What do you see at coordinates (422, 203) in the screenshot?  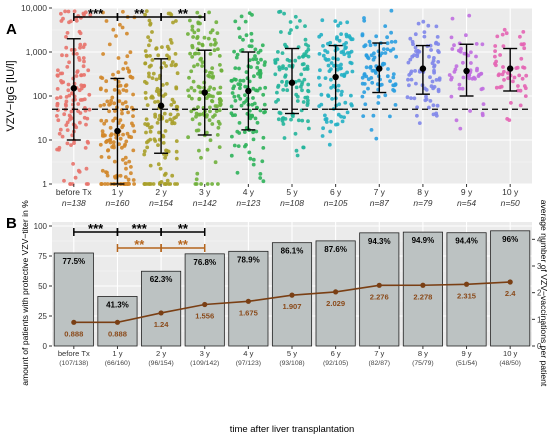 I see `x-tick-n-label: n=79` at bounding box center [422, 203].